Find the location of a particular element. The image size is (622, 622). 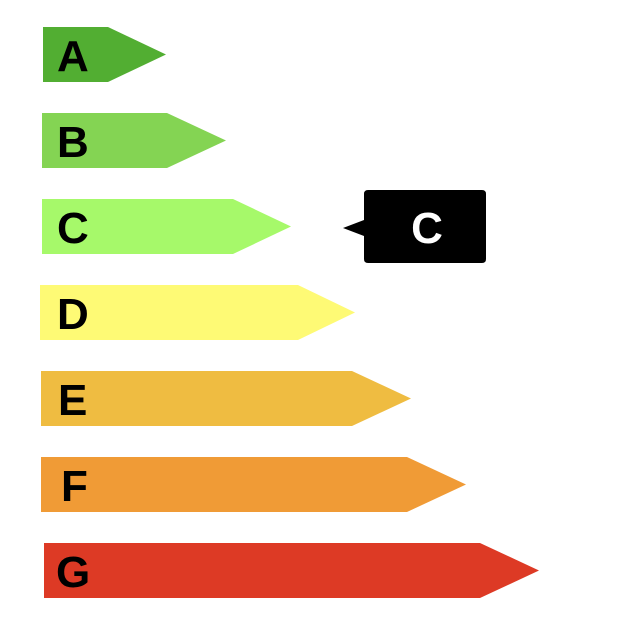

rating-band-b-letter: B is located at coordinates (73, 142).